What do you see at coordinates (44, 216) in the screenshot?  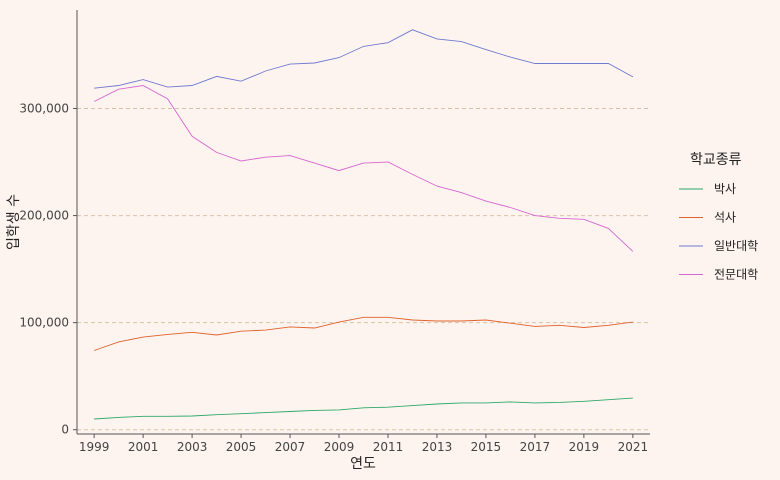 I see `y-tick-label: 200,000` at bounding box center [44, 216].